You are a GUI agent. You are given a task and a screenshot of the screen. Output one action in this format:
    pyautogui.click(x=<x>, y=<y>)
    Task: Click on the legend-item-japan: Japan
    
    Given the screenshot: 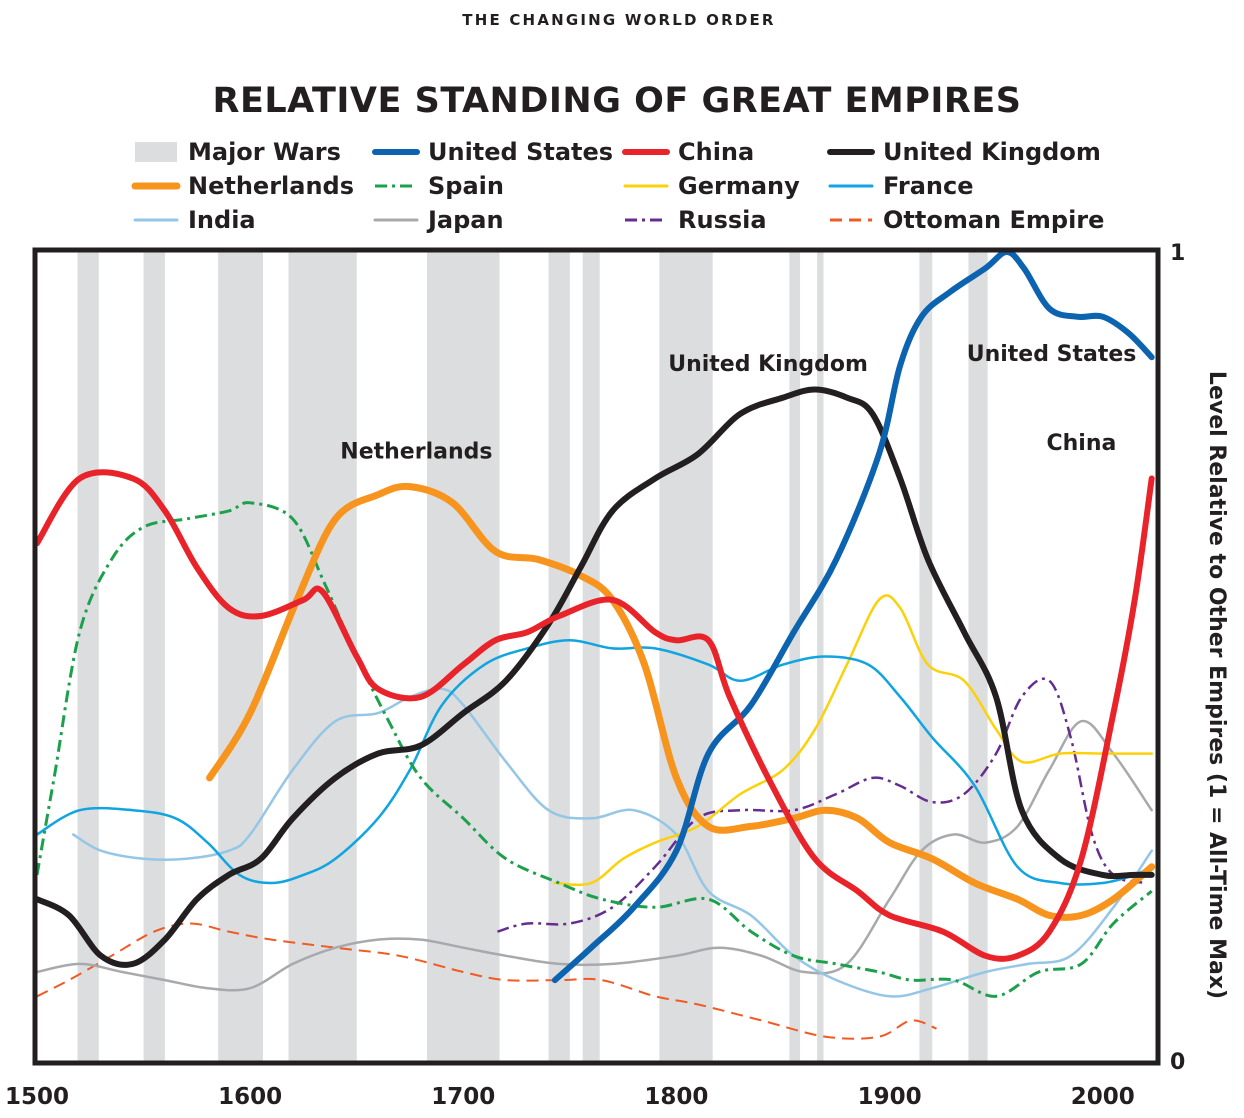 What is the action you would take?
    pyautogui.click(x=438, y=220)
    